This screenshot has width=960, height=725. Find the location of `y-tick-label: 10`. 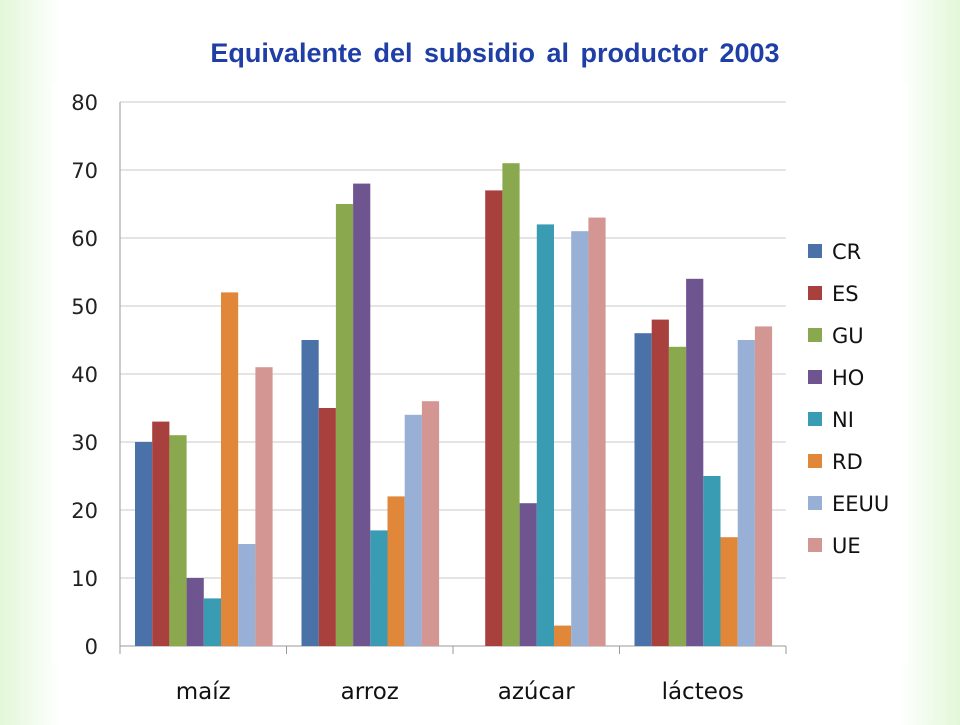

y-tick-label: 10 is located at coordinates (84, 579).